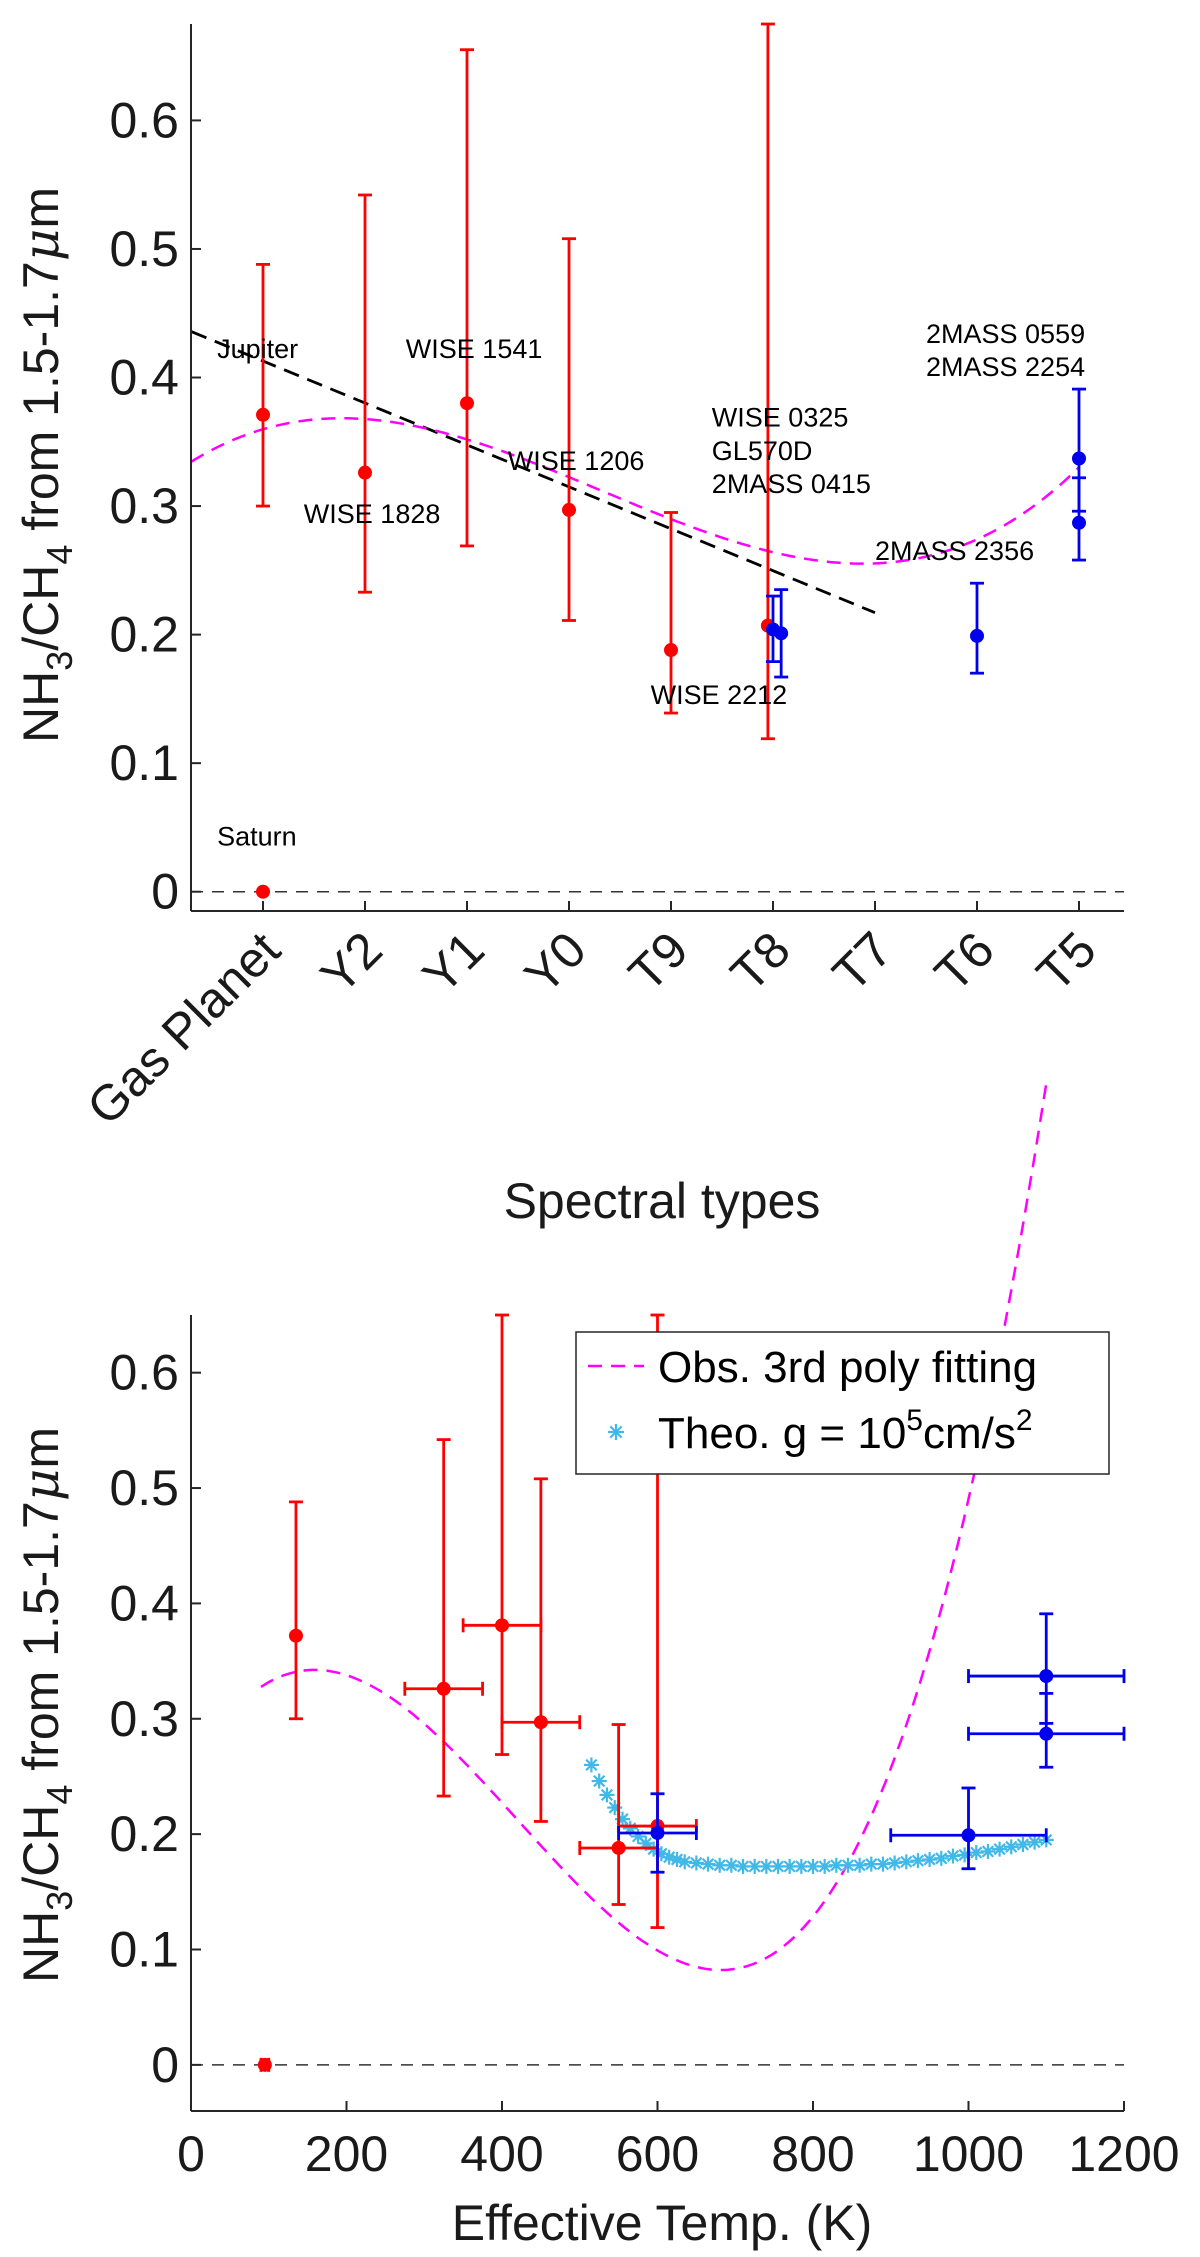 The image size is (1200, 2257). I want to click on y-label-nh: NH, so click(41, 1947).